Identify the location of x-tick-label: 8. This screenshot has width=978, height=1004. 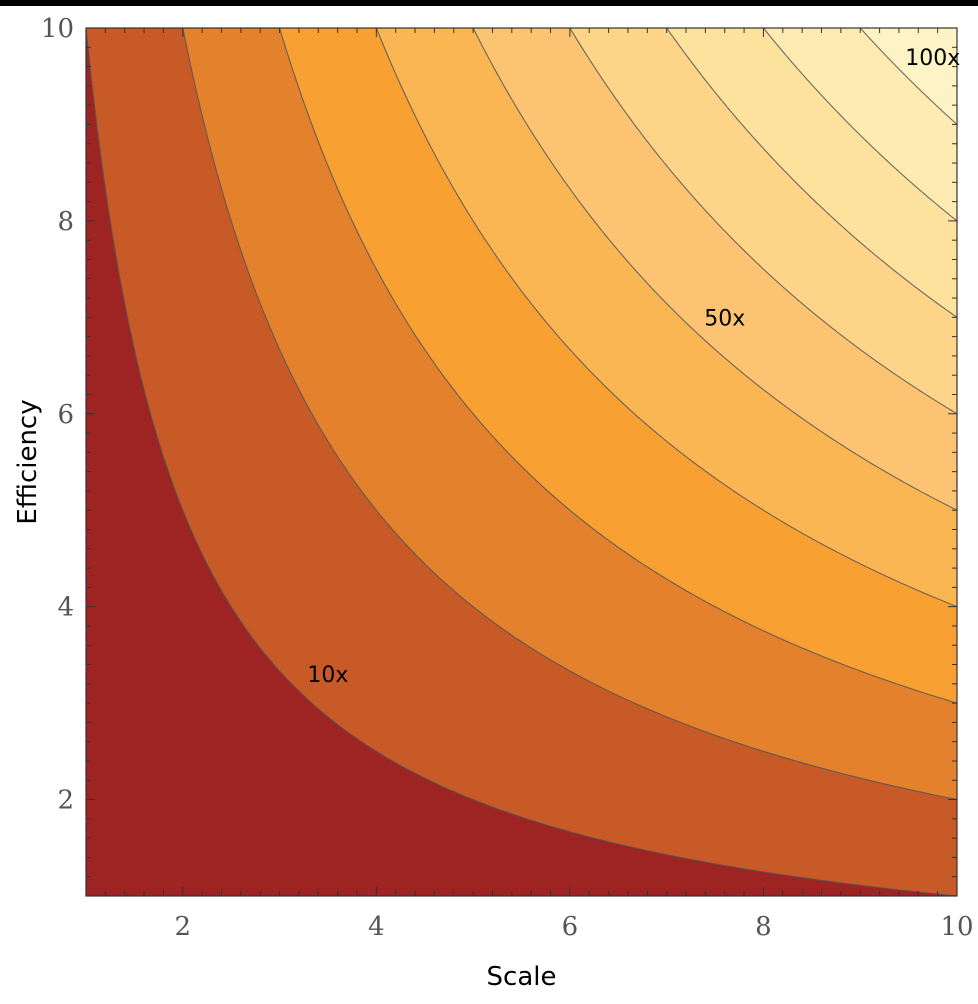
(763, 927).